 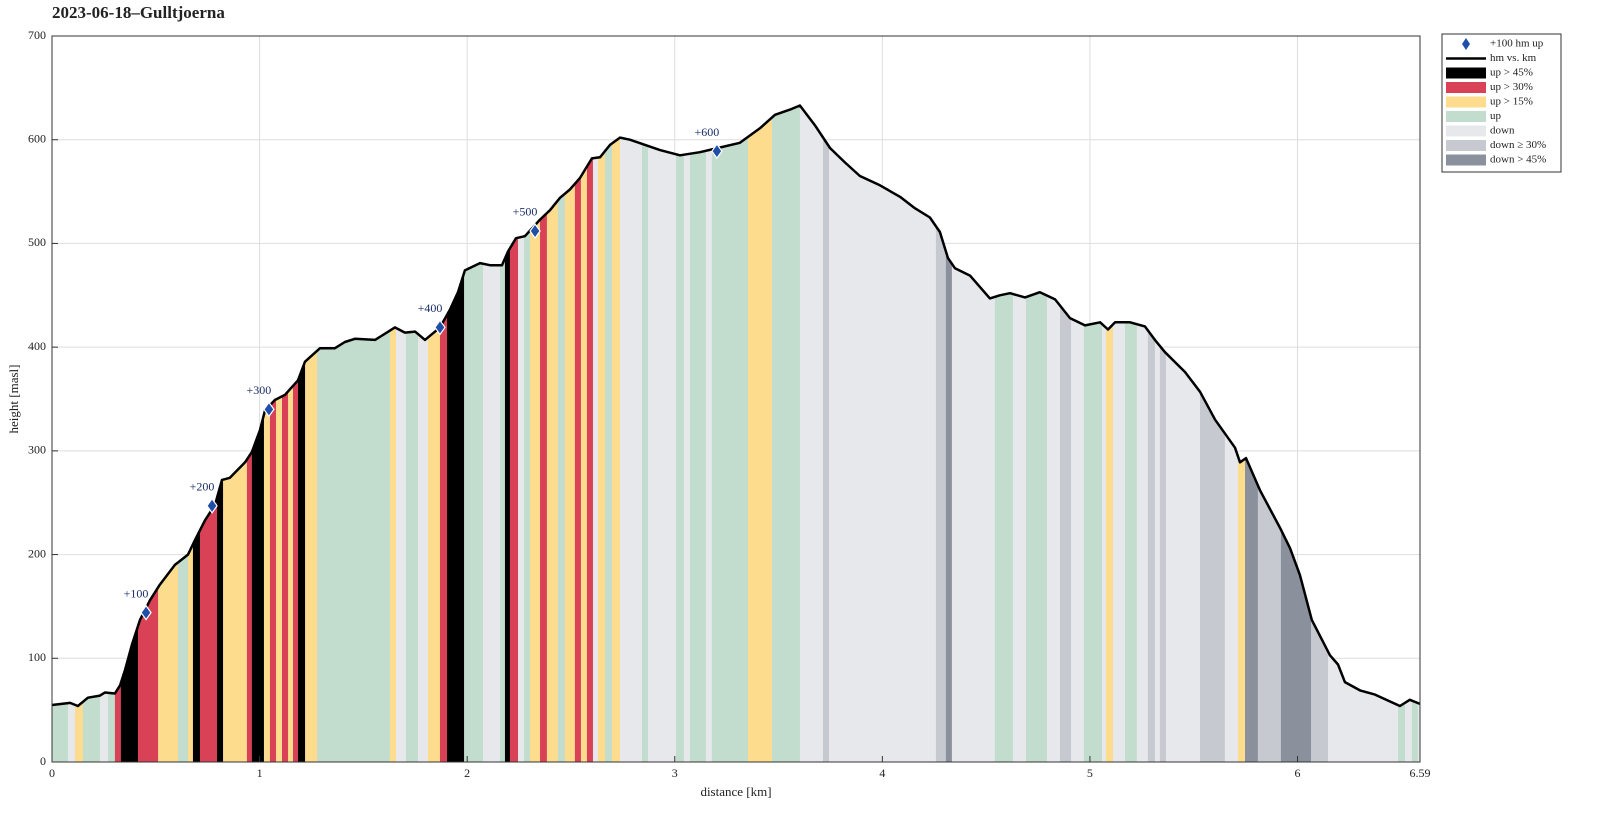 What do you see at coordinates (1511, 102) in the screenshot?
I see `legend-label: up > 15%` at bounding box center [1511, 102].